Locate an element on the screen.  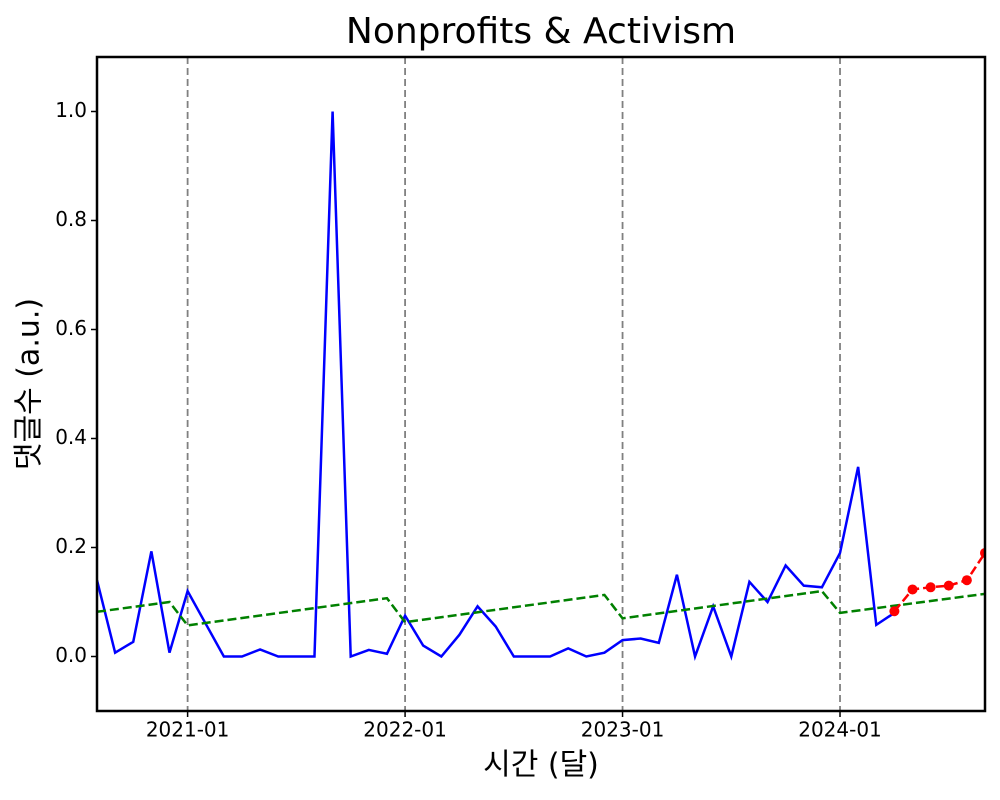
y-tick-label: 0.6 is located at coordinates (71, 328).